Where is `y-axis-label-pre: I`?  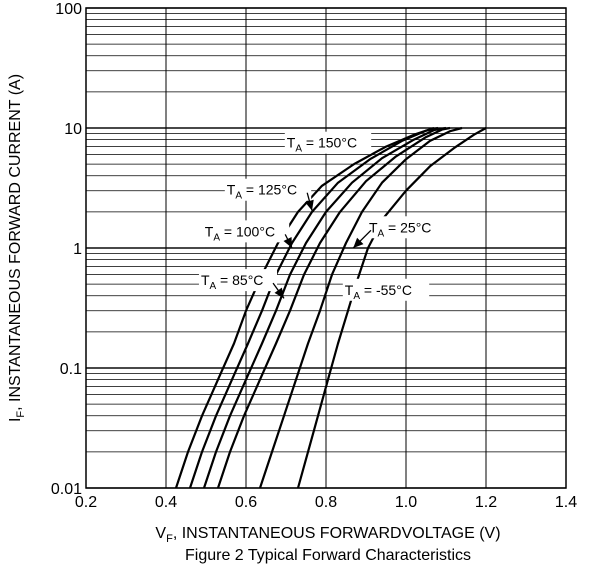
y-axis-label-pre: I is located at coordinates (15, 420).